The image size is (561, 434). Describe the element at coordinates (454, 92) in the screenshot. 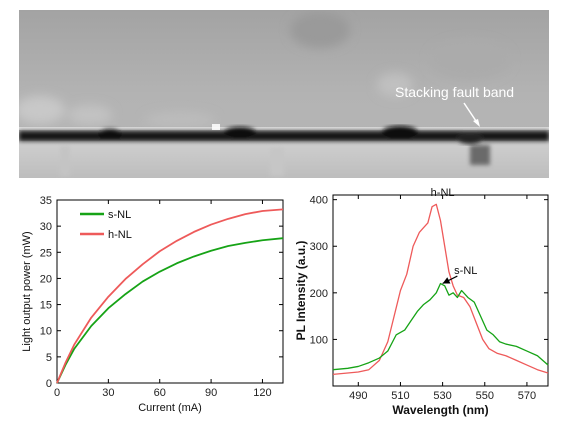

I see `micrograph-label: Stacking fault band` at that location.